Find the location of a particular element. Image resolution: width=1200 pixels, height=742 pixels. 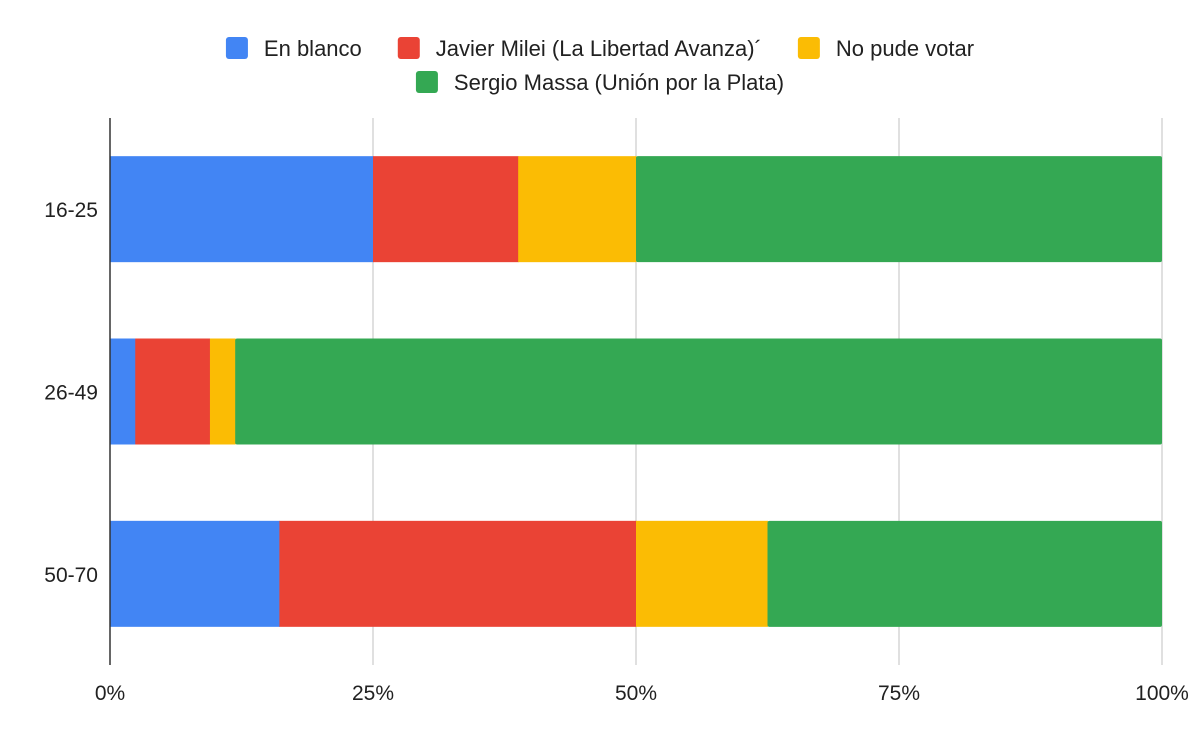

legend-label: No pude votar is located at coordinates (905, 48).